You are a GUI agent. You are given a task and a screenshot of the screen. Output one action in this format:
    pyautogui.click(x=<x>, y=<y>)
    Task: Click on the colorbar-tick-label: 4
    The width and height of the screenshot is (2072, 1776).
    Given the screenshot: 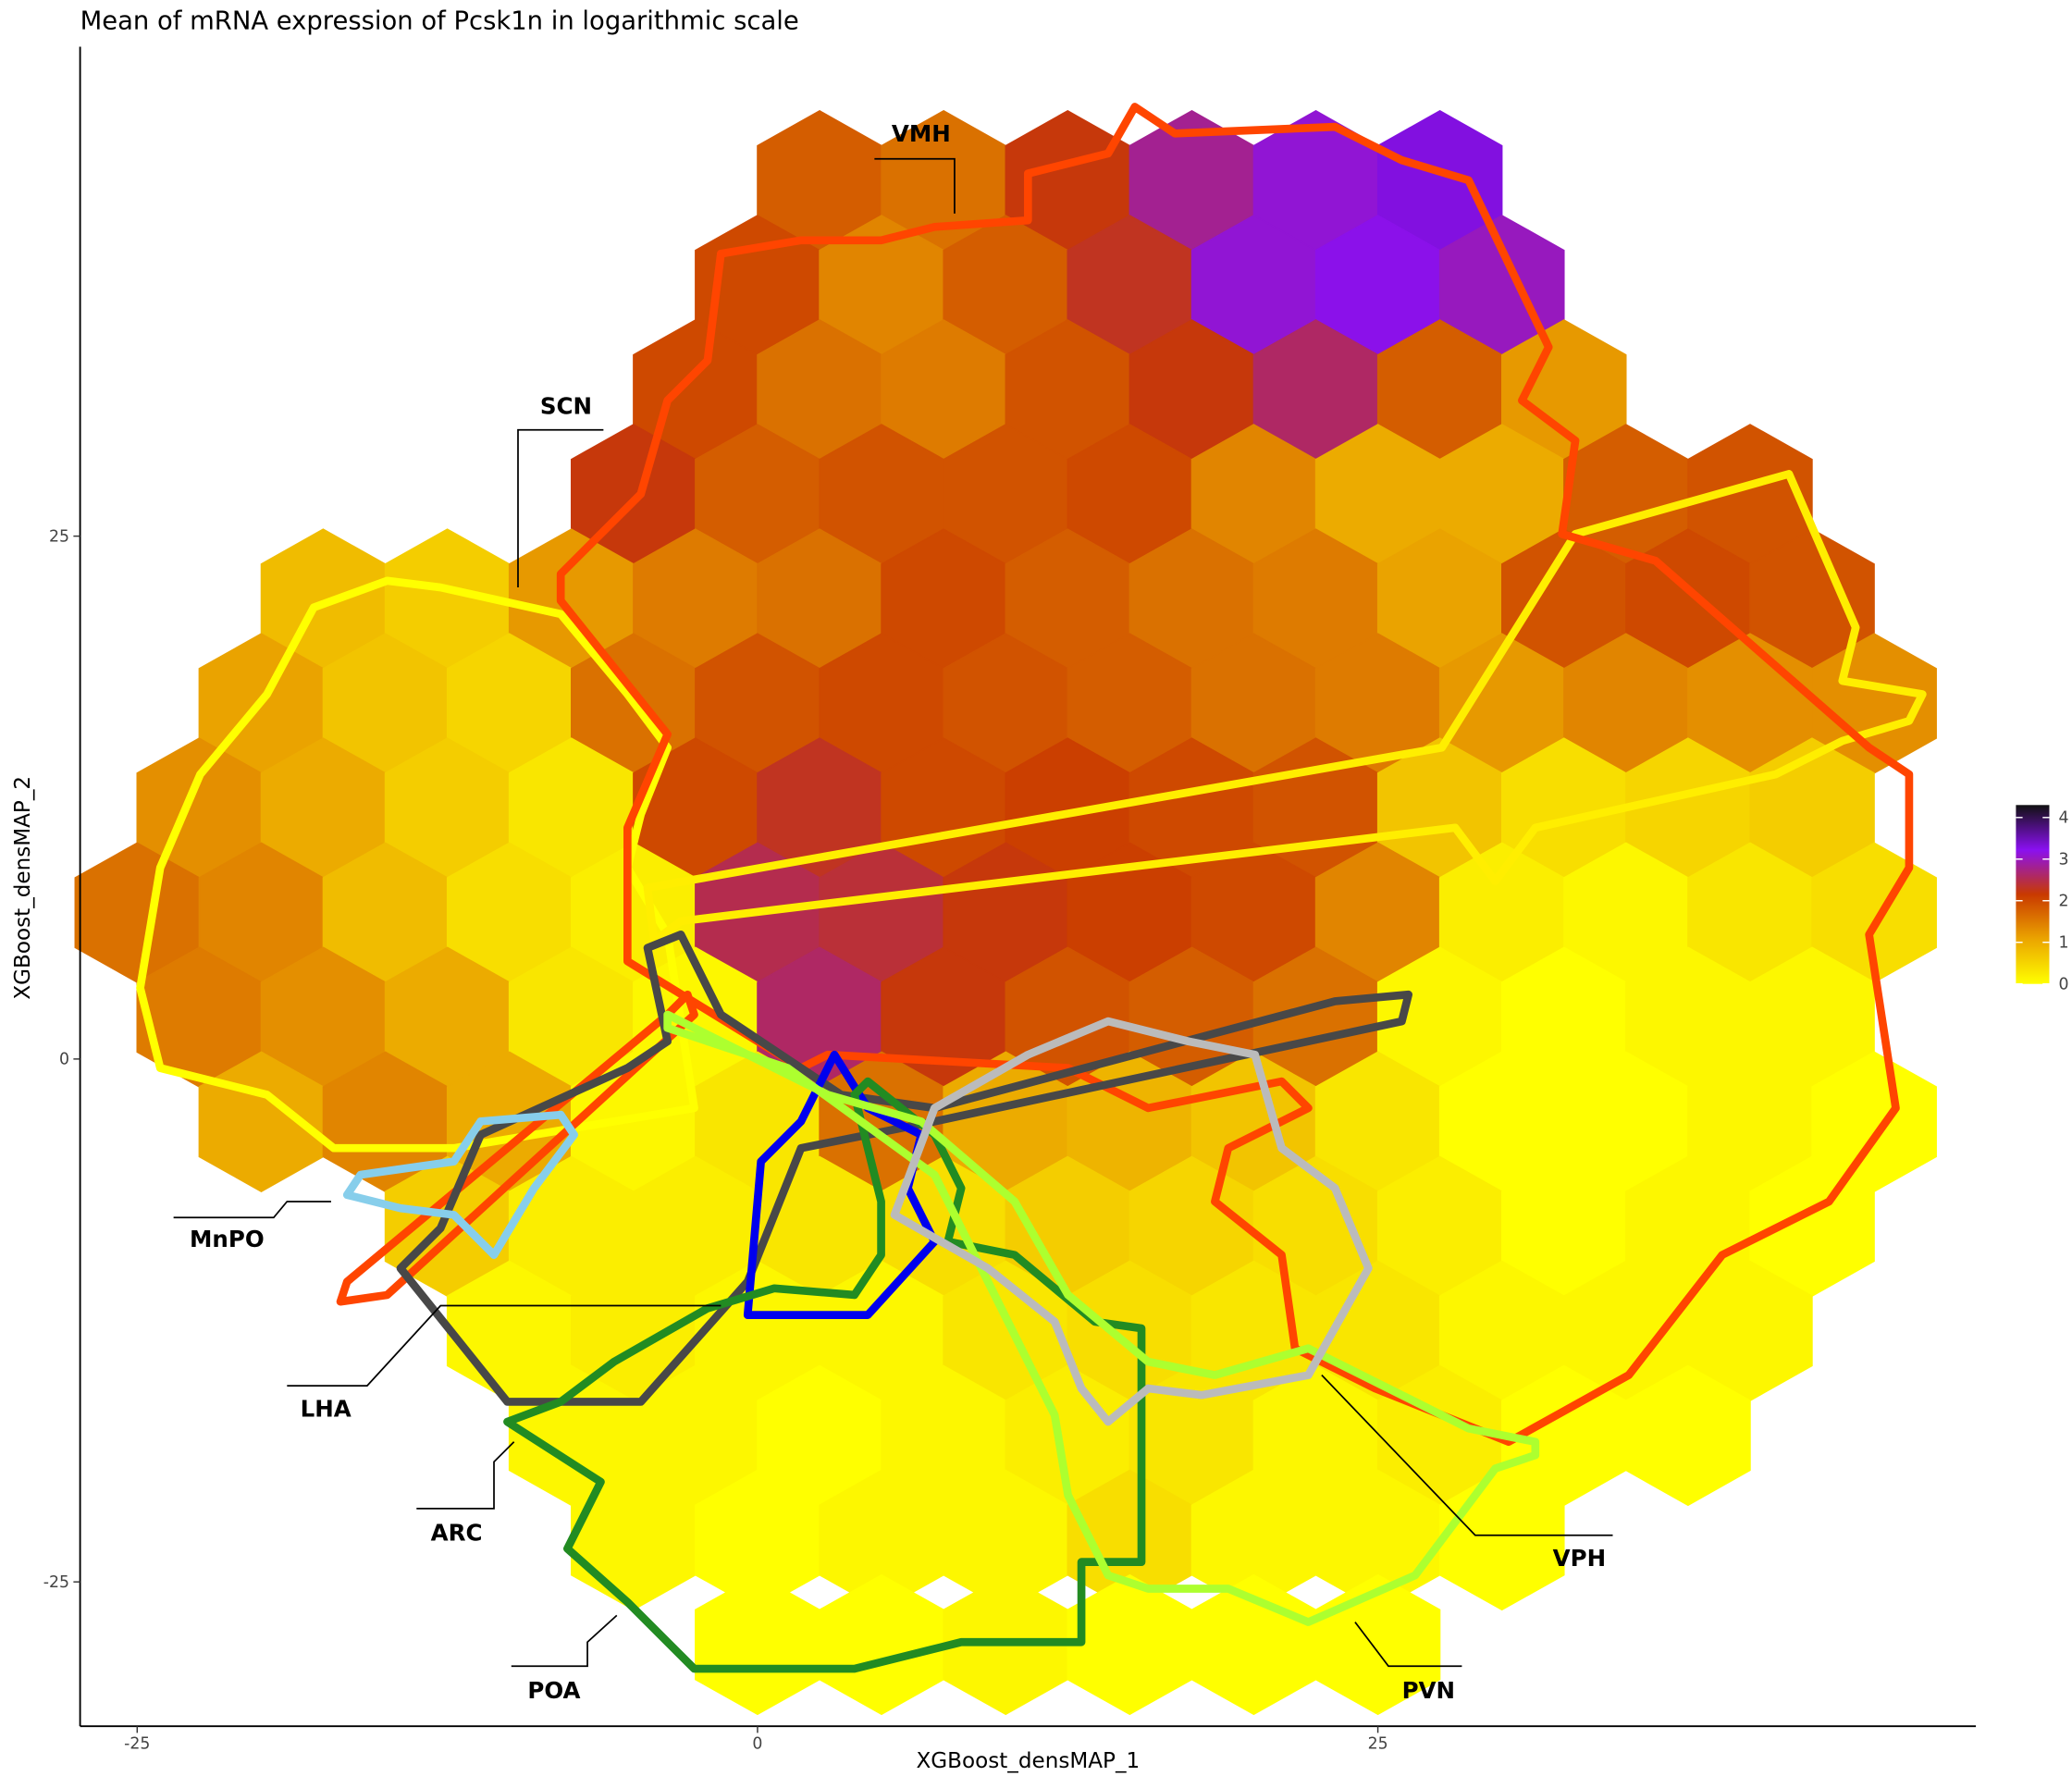 What is the action you would take?
    pyautogui.click(x=2064, y=819)
    